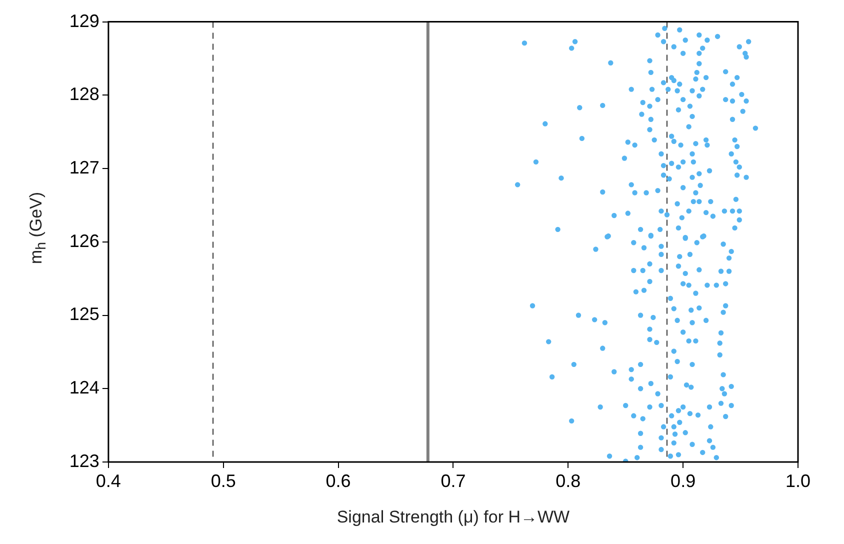 This screenshot has height=544, width=844. Describe the element at coordinates (453, 516) in the screenshot. I see `x-axis-title: Signal Strength (μ) for H→WW` at that location.